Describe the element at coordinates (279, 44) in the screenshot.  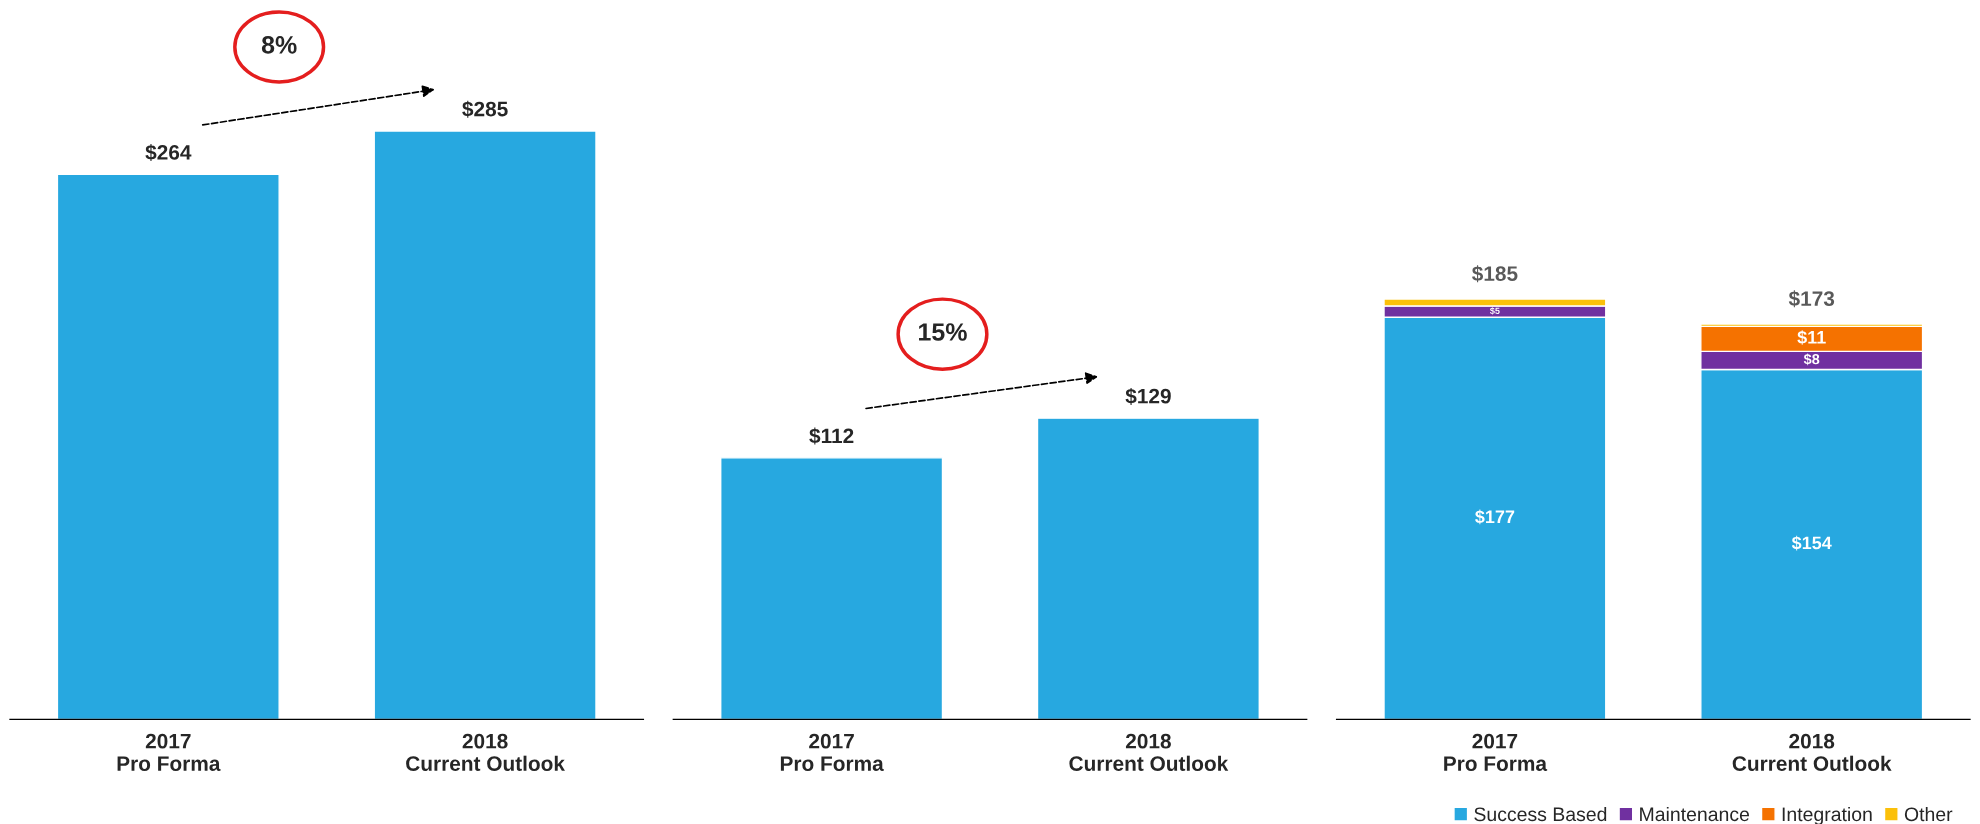
I see `text: 8%` at that location.